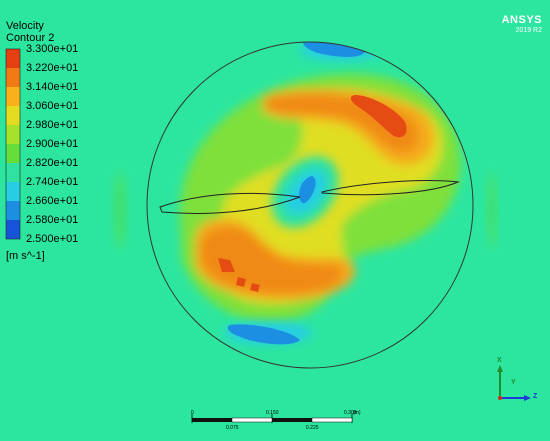 The width and height of the screenshot is (550, 441). I want to click on scale-bar: 0 0.150 0.300 (m) 0.075 0.225, so click(275, 423).